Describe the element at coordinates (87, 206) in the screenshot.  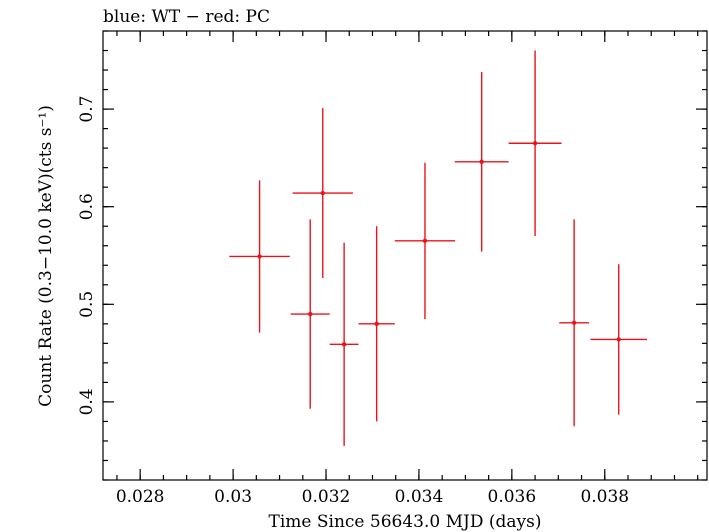
I see `y-tick-label: 0.6` at that location.